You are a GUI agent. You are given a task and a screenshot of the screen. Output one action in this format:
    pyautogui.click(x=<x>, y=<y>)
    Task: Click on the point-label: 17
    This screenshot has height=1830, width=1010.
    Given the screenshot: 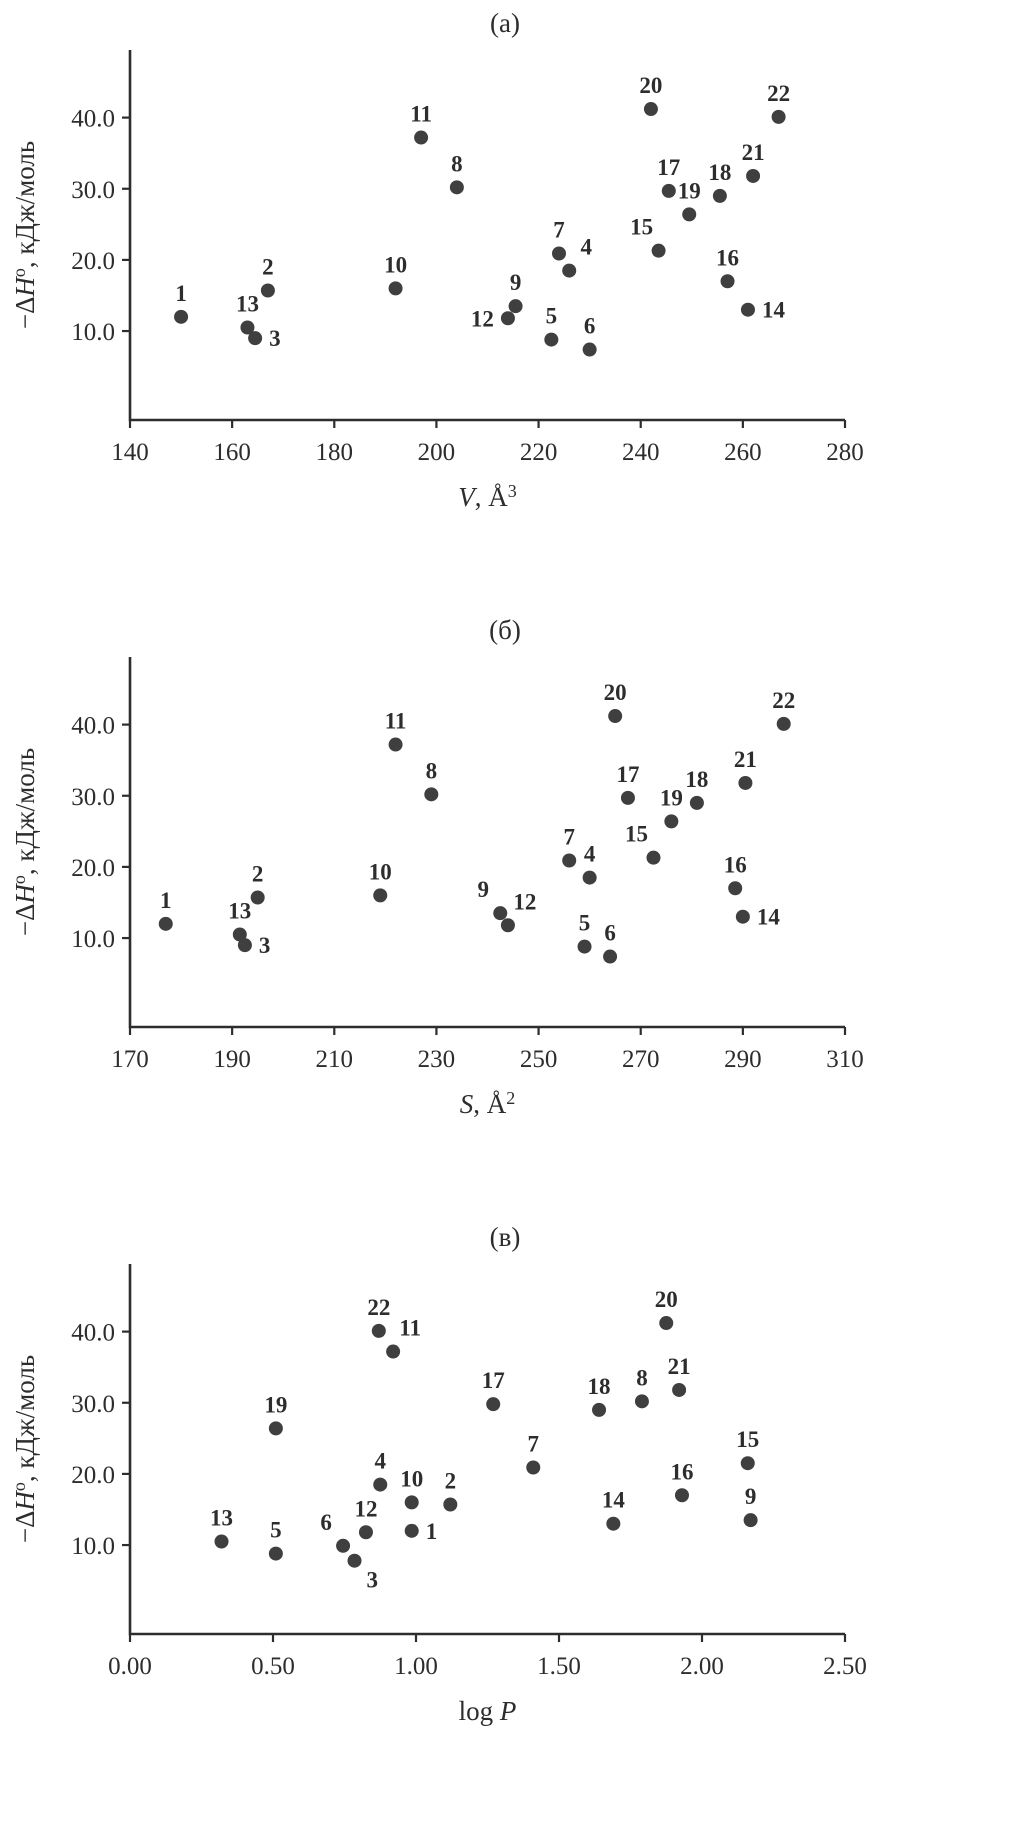 What is the action you would take?
    pyautogui.click(x=493, y=1380)
    